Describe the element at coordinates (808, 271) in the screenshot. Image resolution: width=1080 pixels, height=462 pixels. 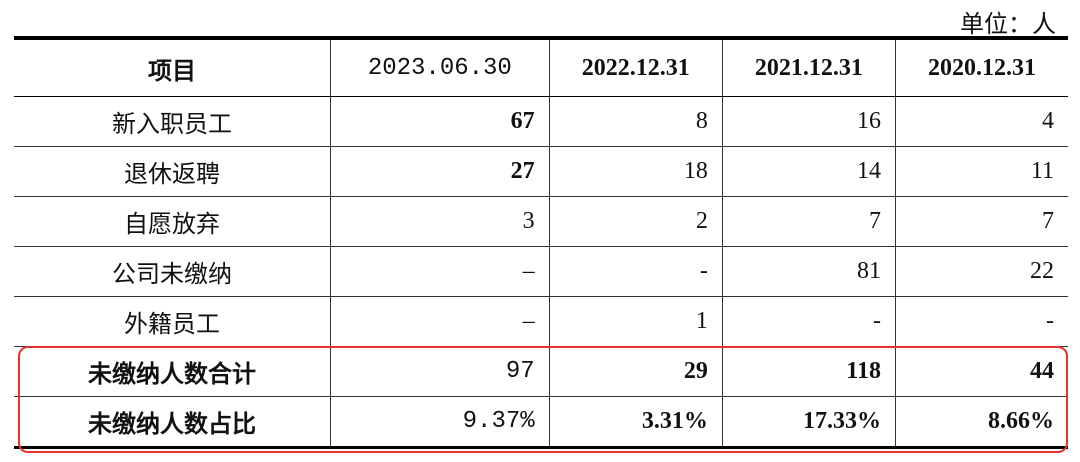
I see `cell: 81` at that location.